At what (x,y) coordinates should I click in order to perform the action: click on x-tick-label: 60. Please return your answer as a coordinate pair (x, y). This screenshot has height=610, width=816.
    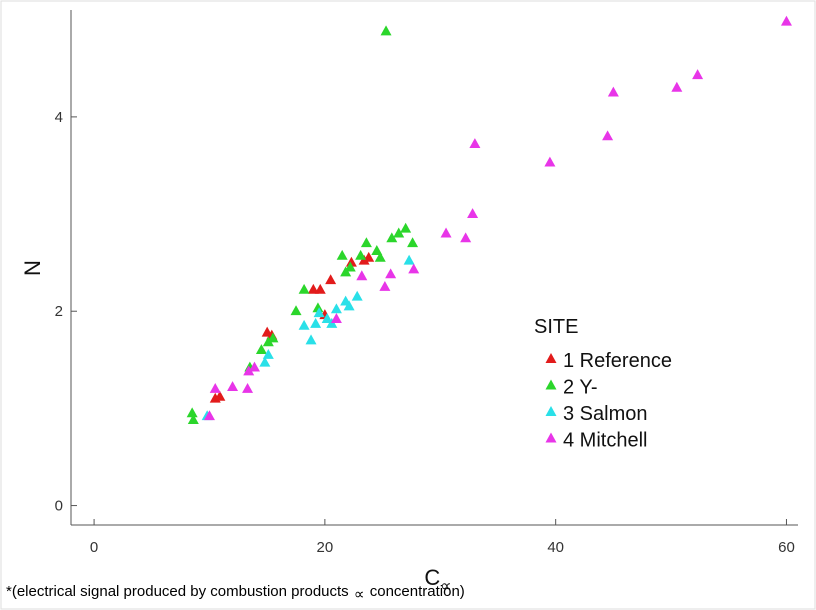
    Looking at the image, I should click on (786, 547).